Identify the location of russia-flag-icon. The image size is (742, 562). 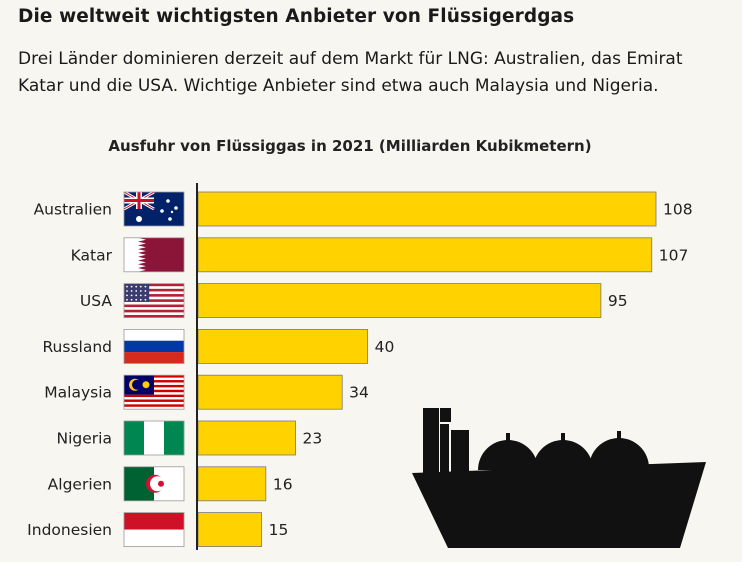
(154, 346).